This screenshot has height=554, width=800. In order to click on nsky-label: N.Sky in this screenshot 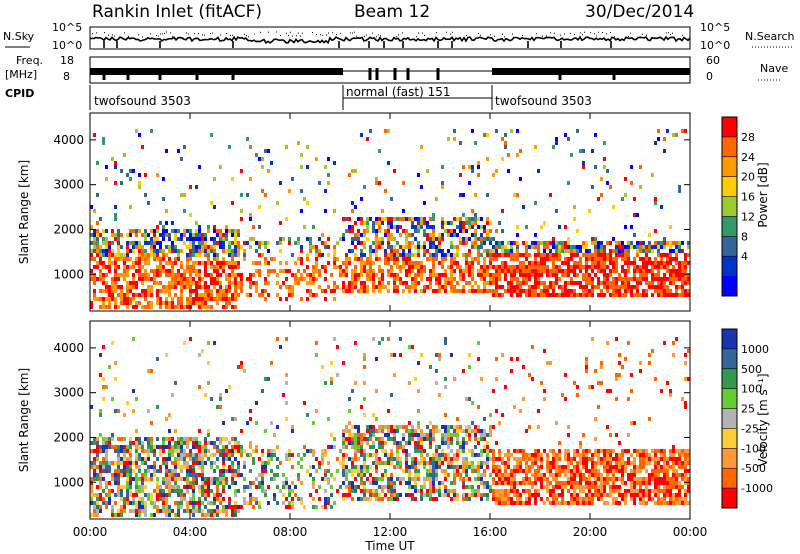, I will do `click(19, 36)`.